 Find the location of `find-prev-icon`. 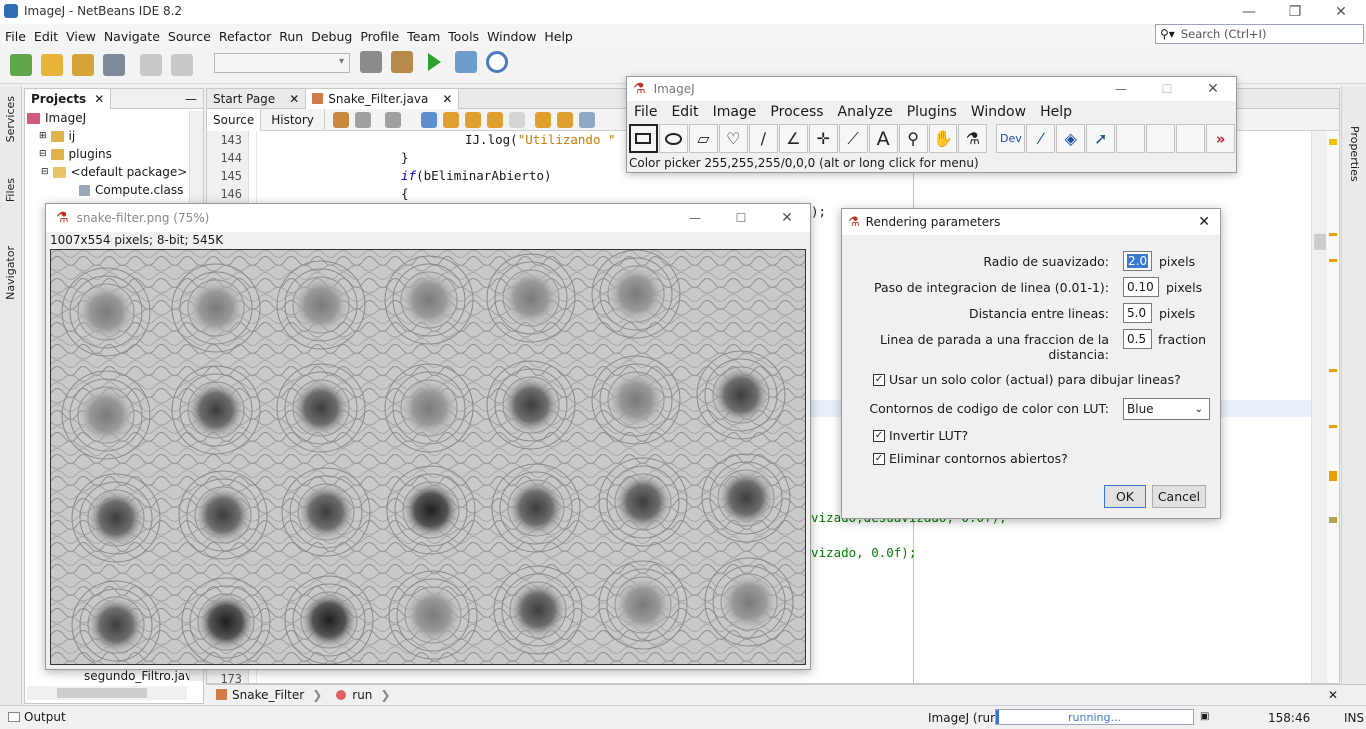

find-prev-icon is located at coordinates (450, 119).